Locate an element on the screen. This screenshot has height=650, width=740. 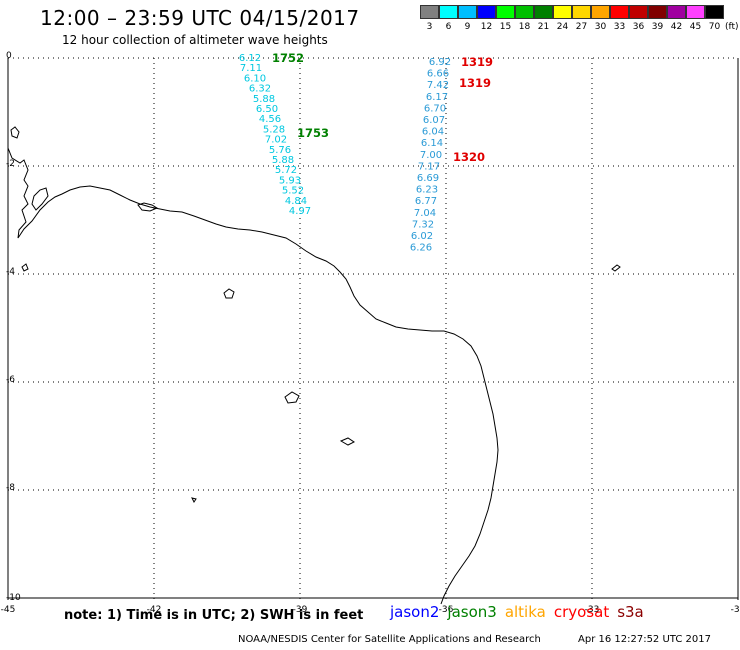
swh-value: 6.02 is located at coordinates (422, 236).